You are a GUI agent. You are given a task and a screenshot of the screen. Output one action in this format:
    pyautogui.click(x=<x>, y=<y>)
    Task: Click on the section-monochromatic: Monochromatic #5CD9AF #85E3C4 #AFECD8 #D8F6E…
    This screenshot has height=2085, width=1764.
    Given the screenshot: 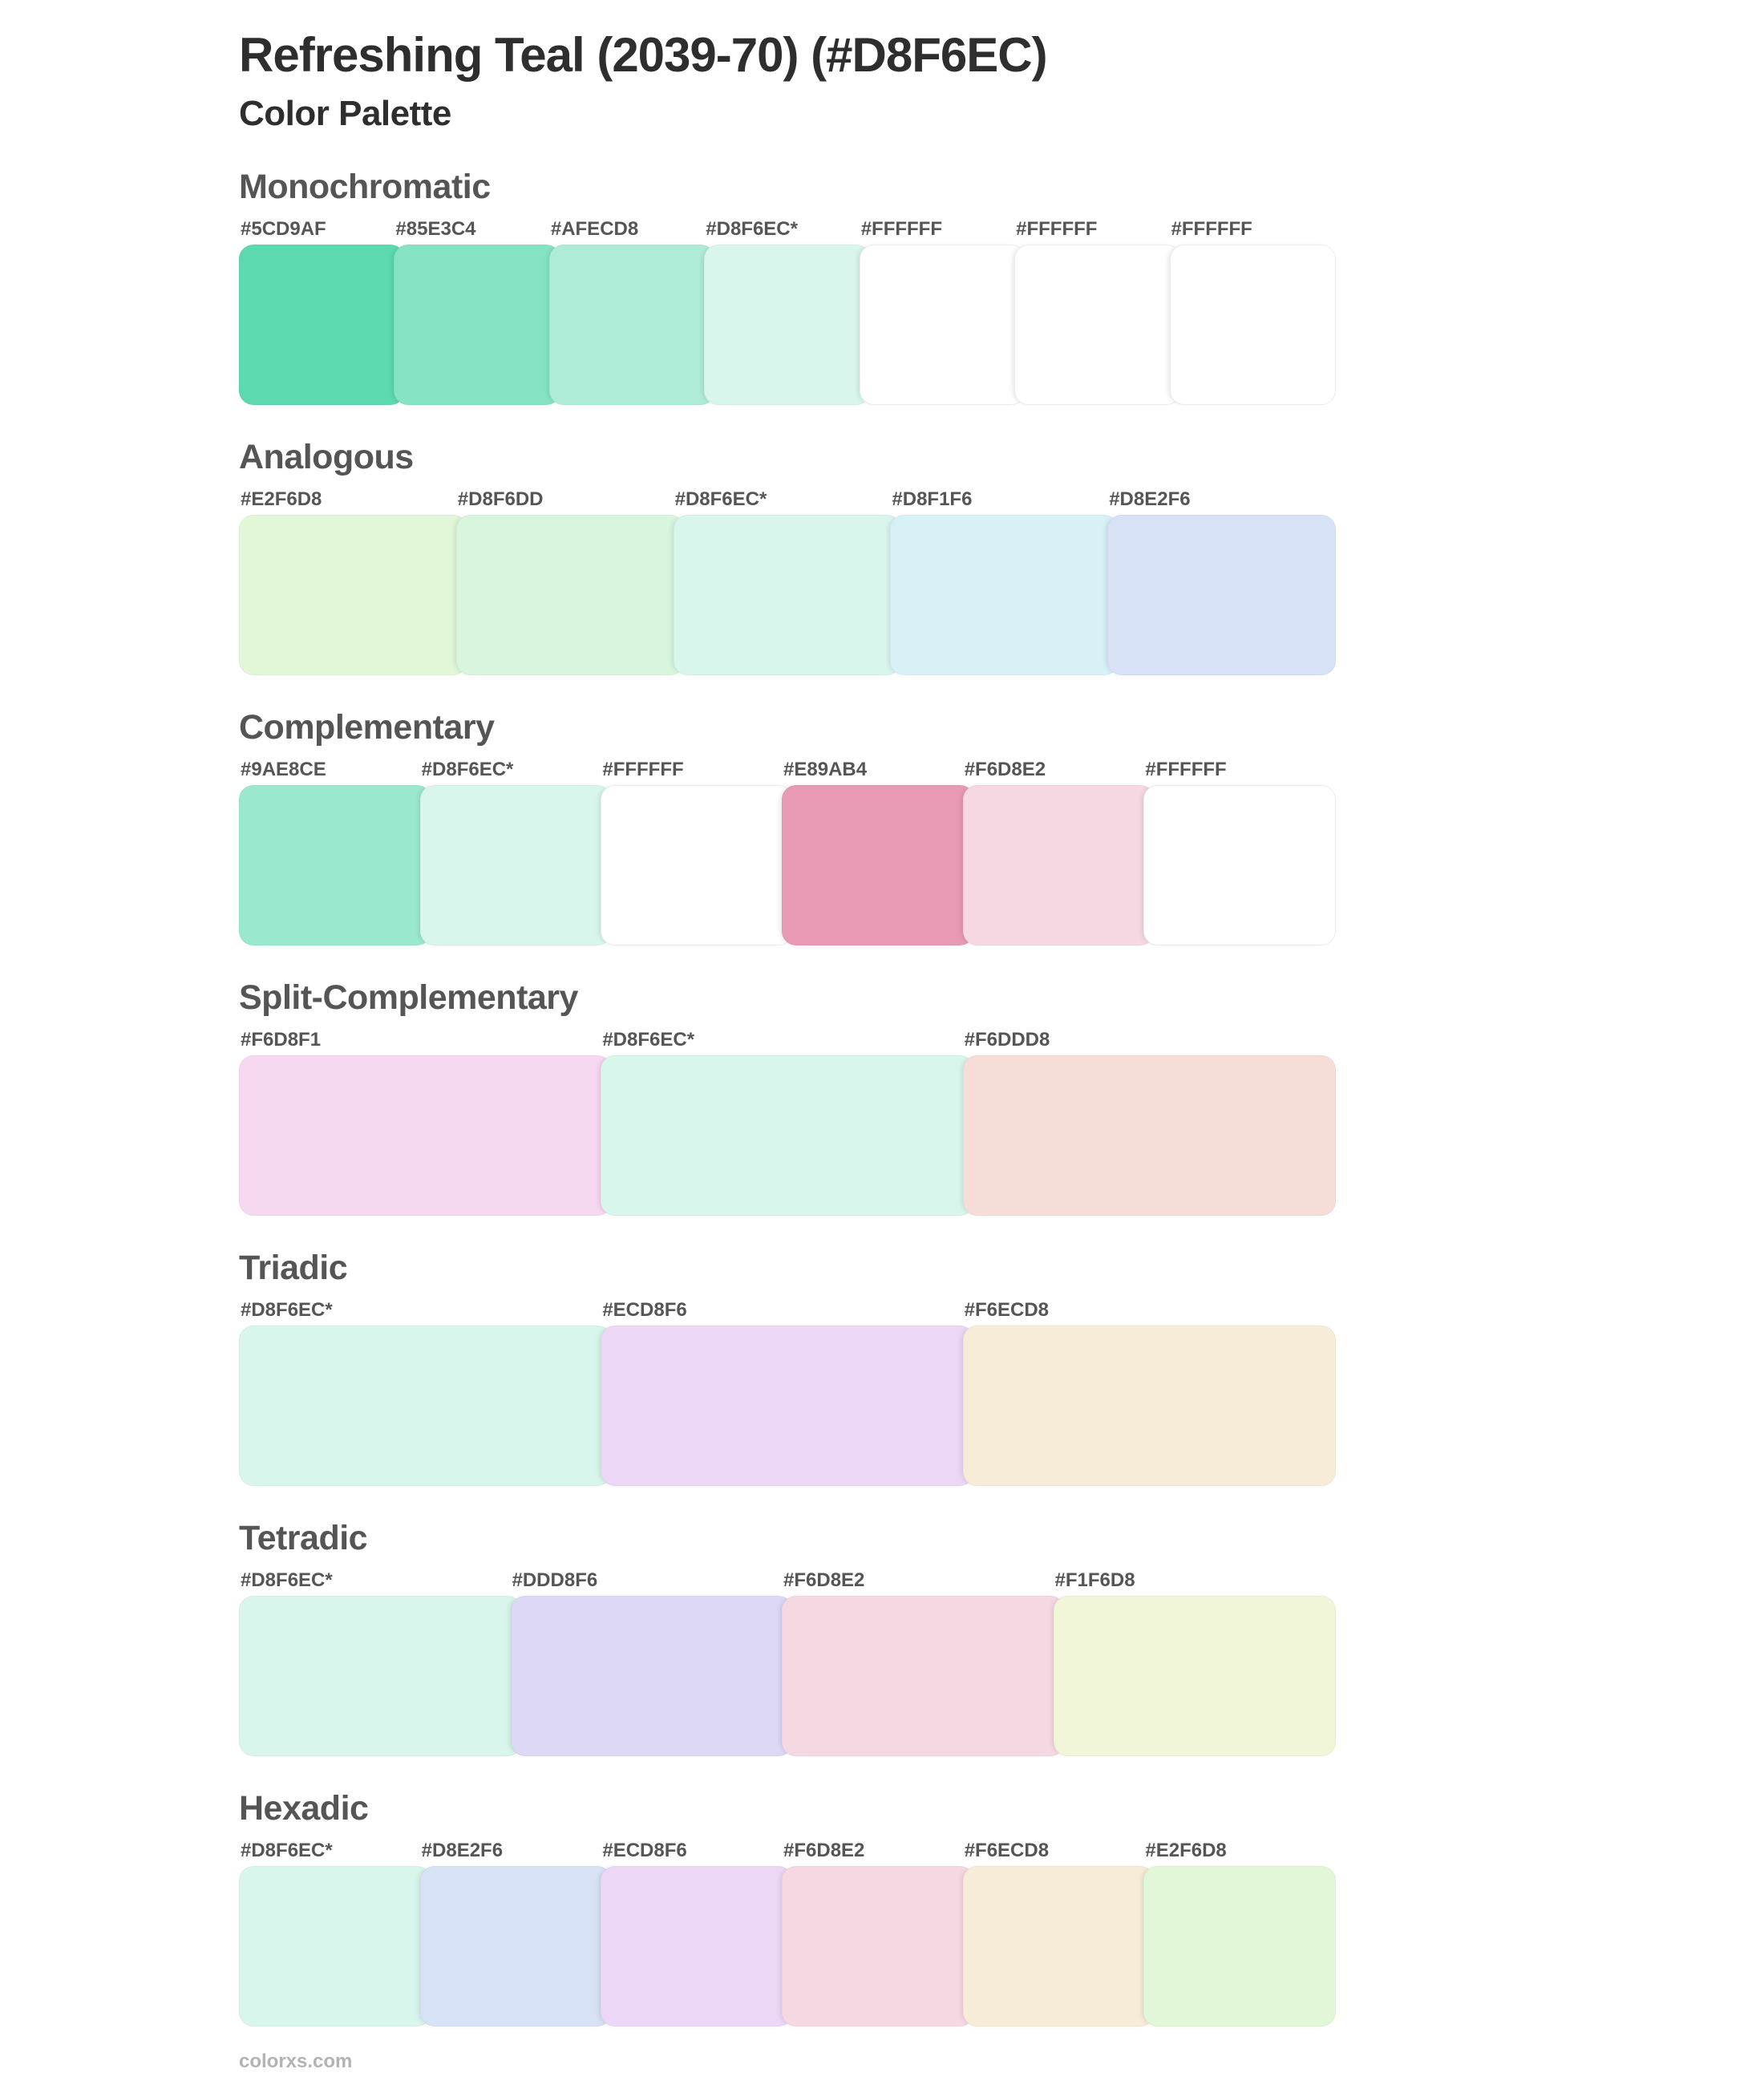 What is the action you would take?
    pyautogui.click(x=881, y=287)
    